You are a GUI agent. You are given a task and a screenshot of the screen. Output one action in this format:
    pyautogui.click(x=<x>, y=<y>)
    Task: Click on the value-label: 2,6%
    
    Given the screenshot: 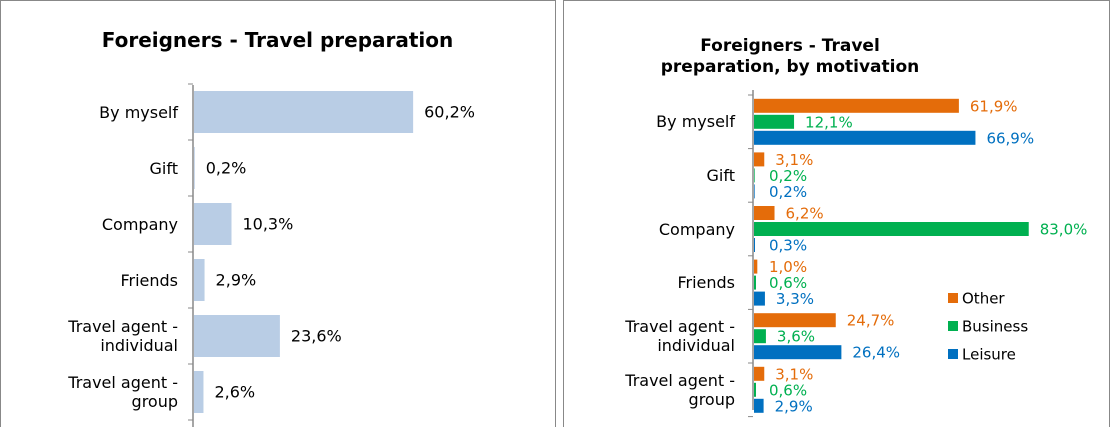 What is the action you would take?
    pyautogui.click(x=234, y=392)
    